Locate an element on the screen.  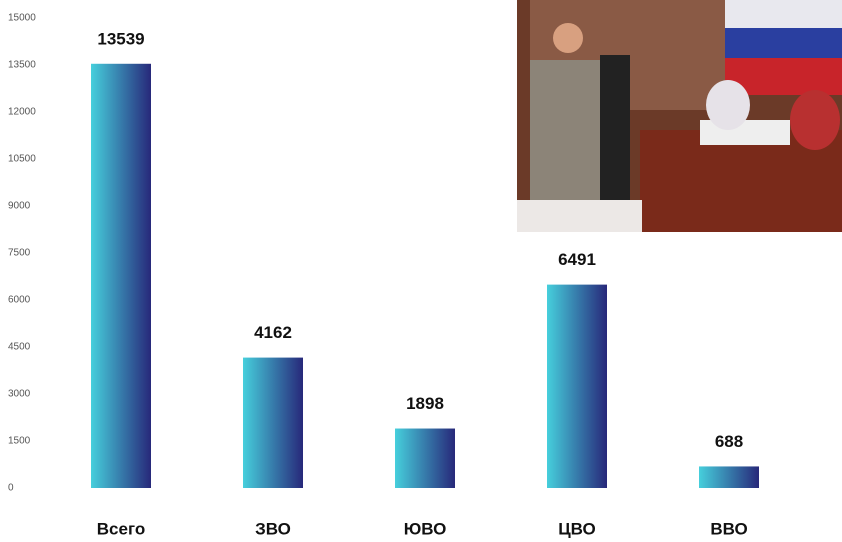
y-tick-label: 9000 is located at coordinates (19, 206).